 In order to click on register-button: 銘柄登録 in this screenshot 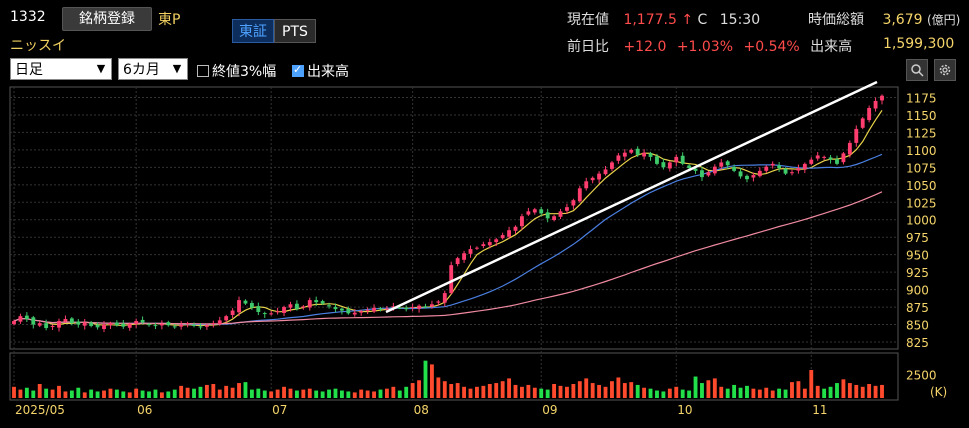, I will do `click(107, 19)`.